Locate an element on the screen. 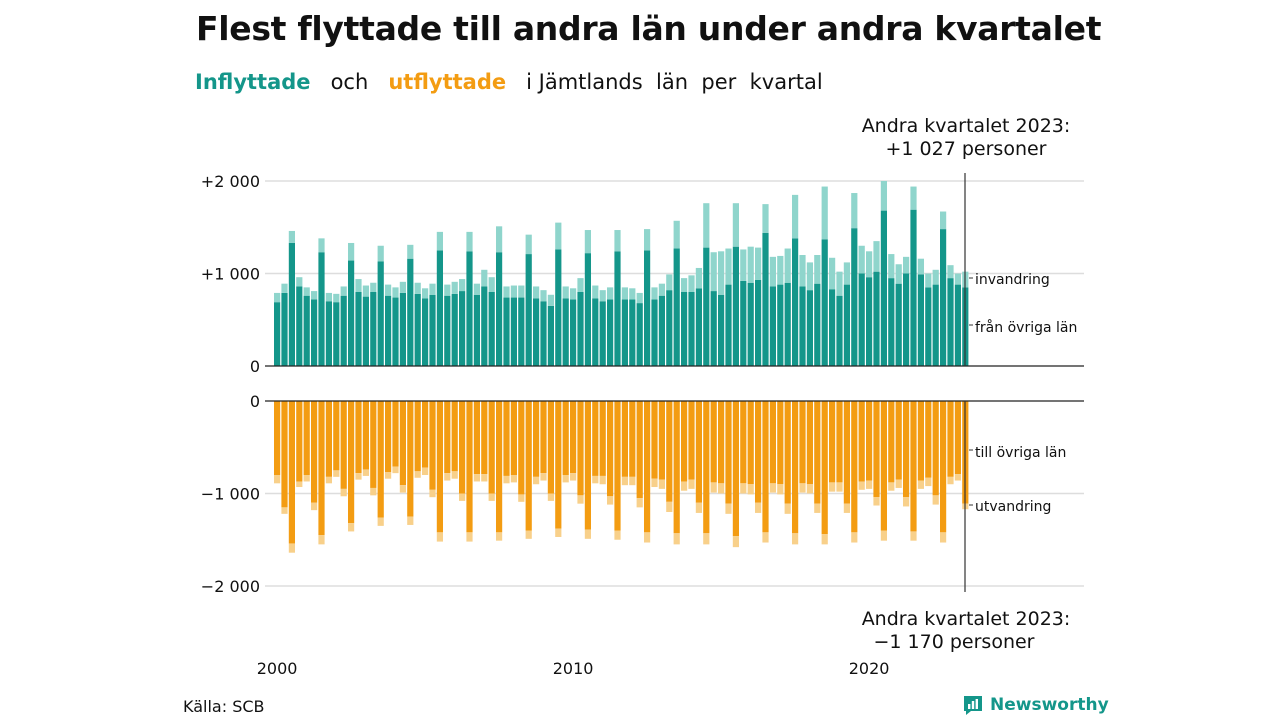 The height and width of the screenshot is (720, 1280). brand-name: Newsworthy is located at coordinates (1049, 705).